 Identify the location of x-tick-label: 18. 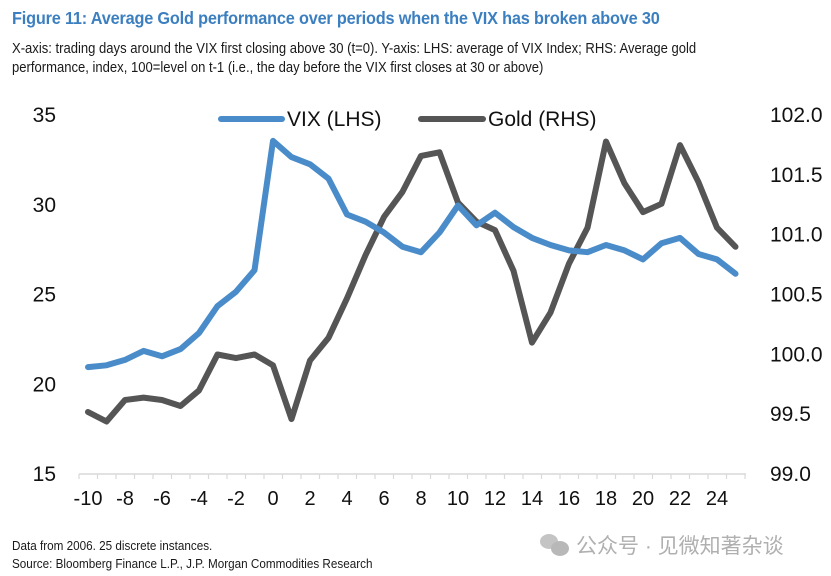
(606, 499).